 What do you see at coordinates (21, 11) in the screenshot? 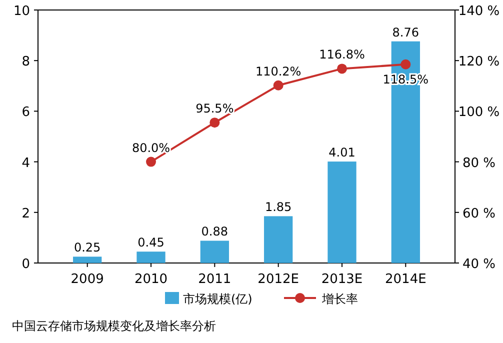
I see `y-tick-label: 10` at bounding box center [21, 11].